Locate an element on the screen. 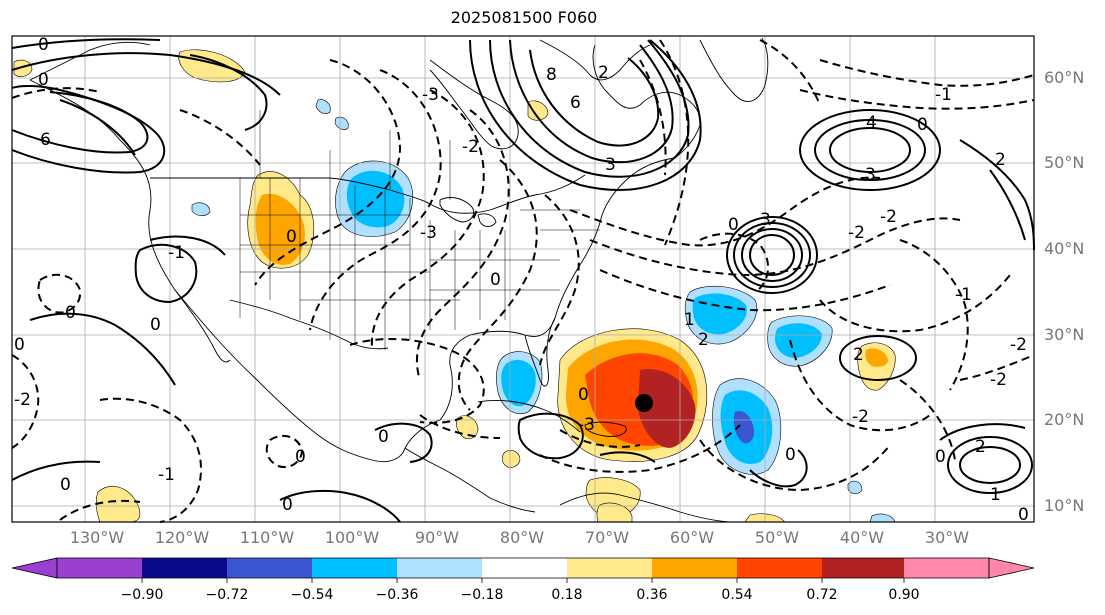  warm-anomaly-west-inner is located at coordinates (280, 229).